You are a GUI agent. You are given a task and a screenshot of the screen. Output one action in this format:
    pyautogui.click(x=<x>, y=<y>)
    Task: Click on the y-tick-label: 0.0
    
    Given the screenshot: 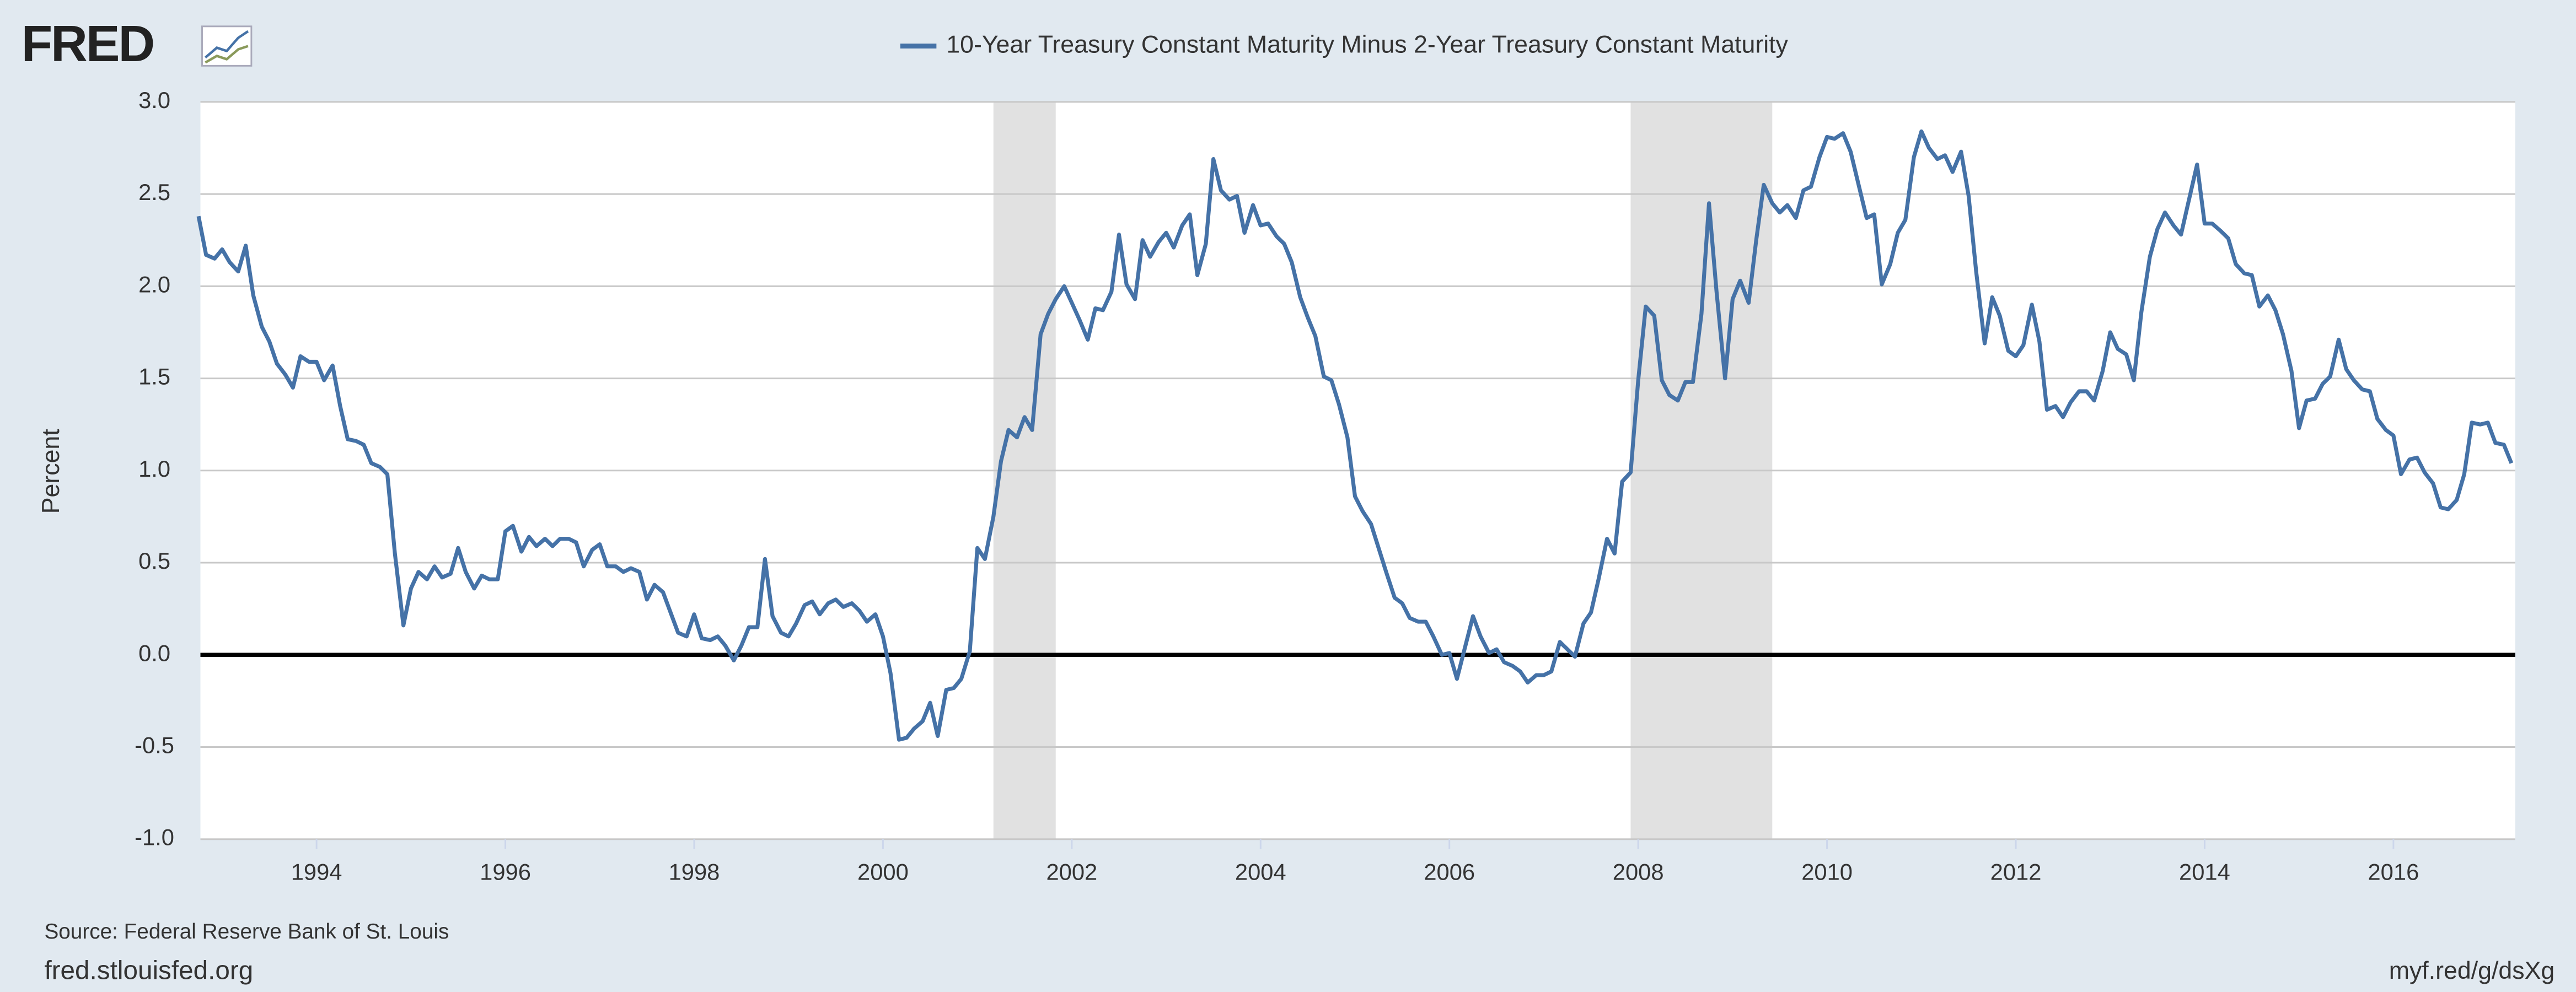 What is the action you would take?
    pyautogui.click(x=154, y=653)
    